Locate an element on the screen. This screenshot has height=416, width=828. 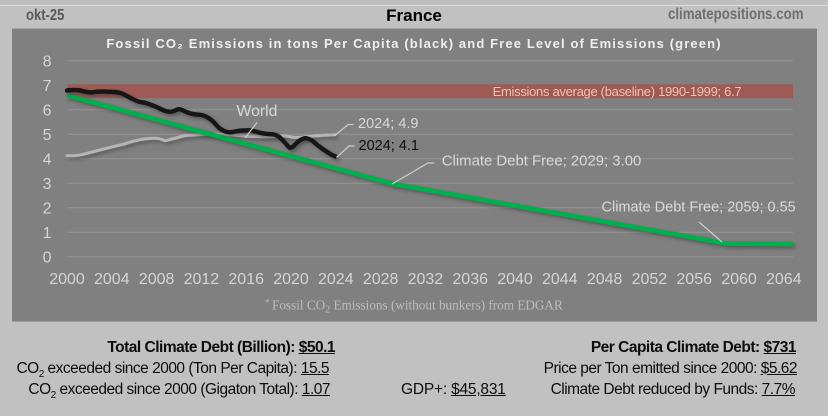
svg-text: 2016 is located at coordinates (246, 279).